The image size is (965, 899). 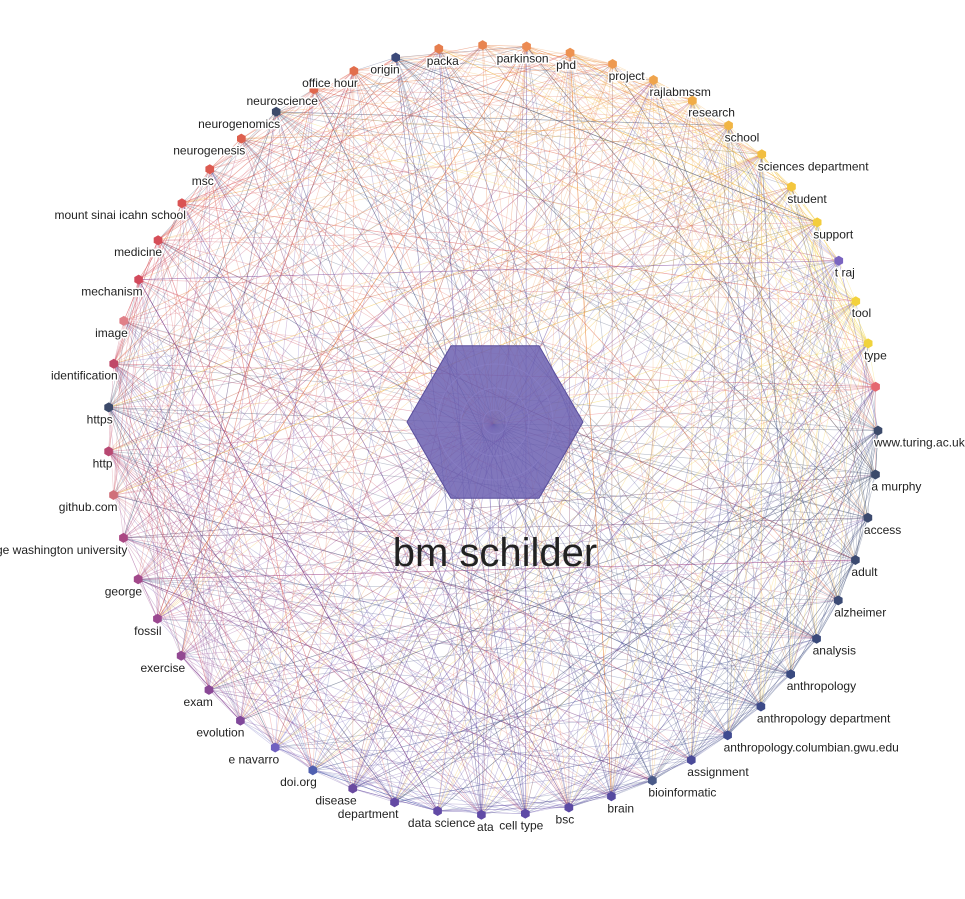 I want to click on node-label: assignment, so click(x=718, y=772).